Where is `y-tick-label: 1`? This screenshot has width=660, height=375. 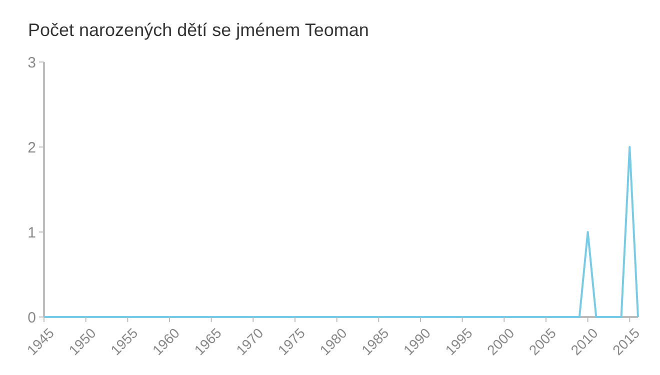 y-tick-label: 1 is located at coordinates (32, 233).